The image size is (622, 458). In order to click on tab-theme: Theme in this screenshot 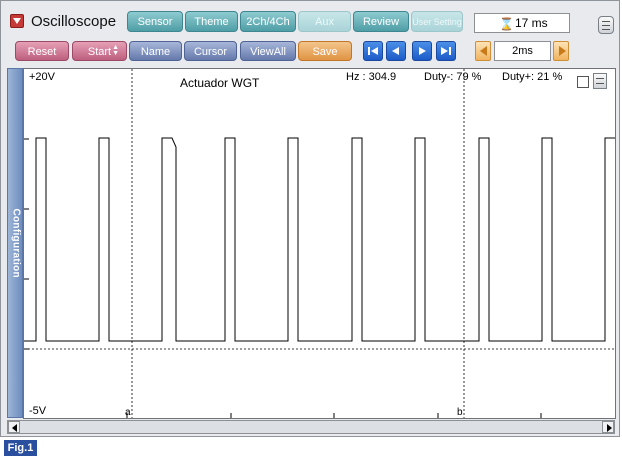, I will do `click(211, 21)`.